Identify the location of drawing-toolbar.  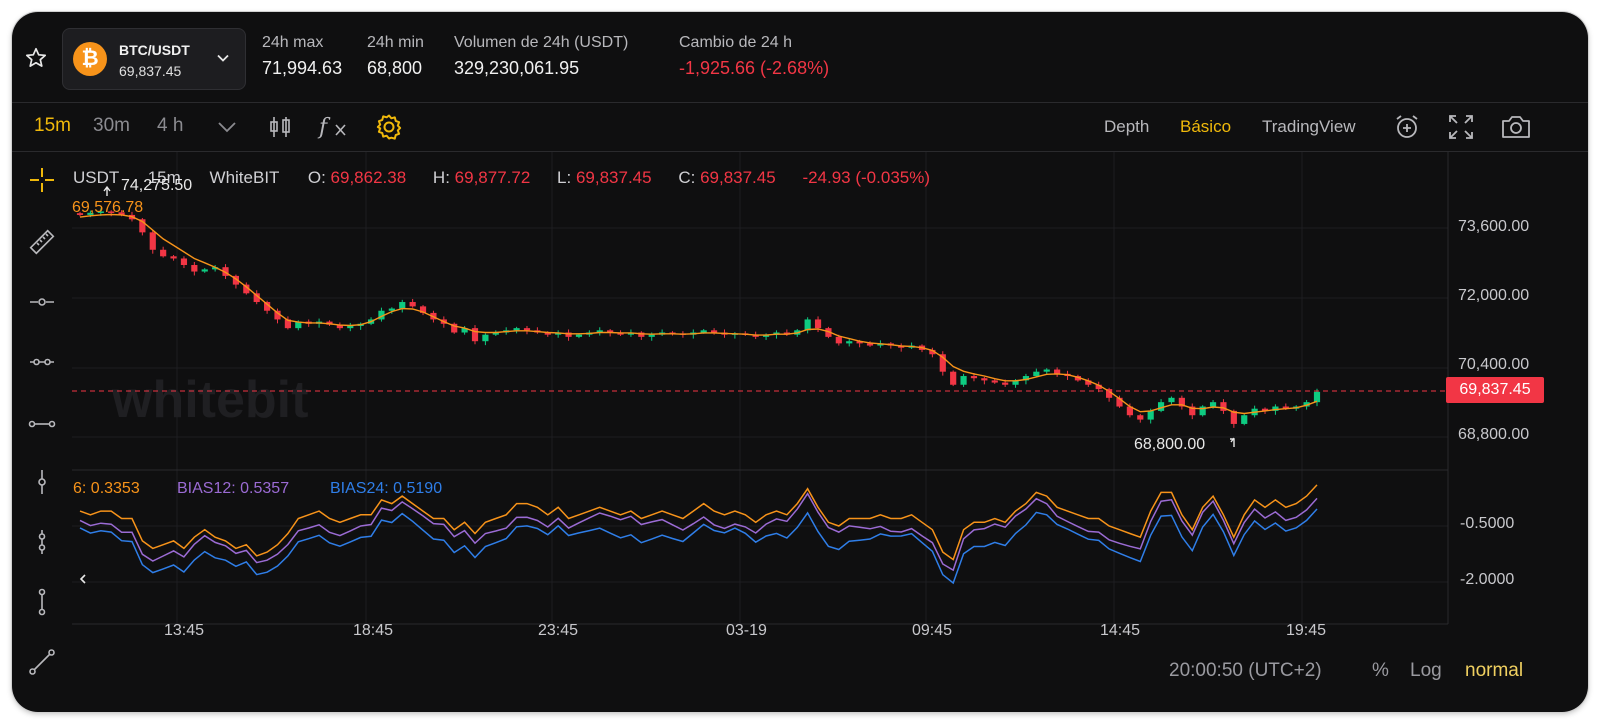
(41, 432).